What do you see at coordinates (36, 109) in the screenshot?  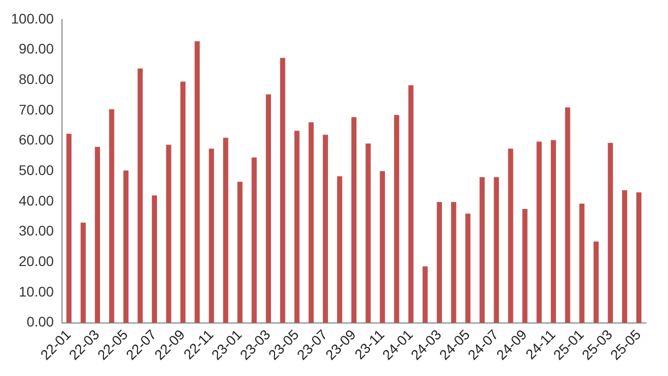 I see `y-tick-label: 70.00` at bounding box center [36, 109].